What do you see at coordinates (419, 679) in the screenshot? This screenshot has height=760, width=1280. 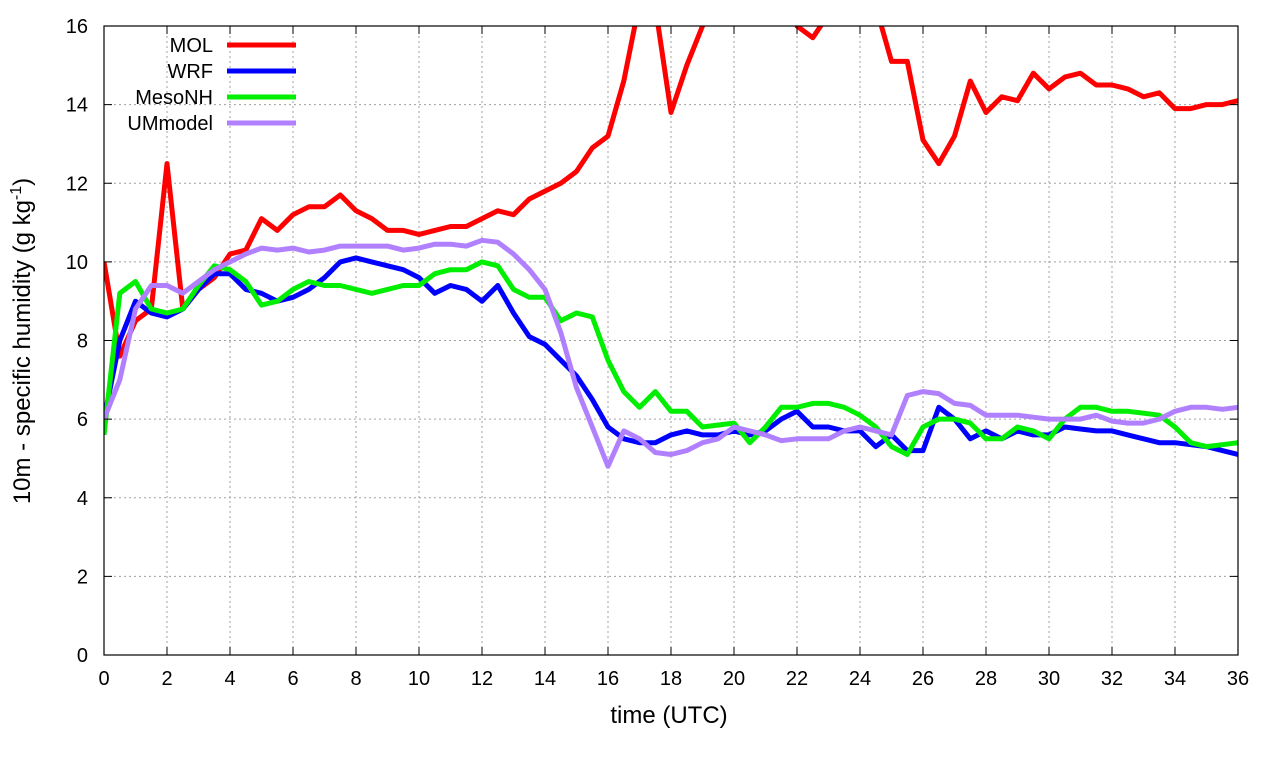 I see `x-tick-label: 10` at bounding box center [419, 679].